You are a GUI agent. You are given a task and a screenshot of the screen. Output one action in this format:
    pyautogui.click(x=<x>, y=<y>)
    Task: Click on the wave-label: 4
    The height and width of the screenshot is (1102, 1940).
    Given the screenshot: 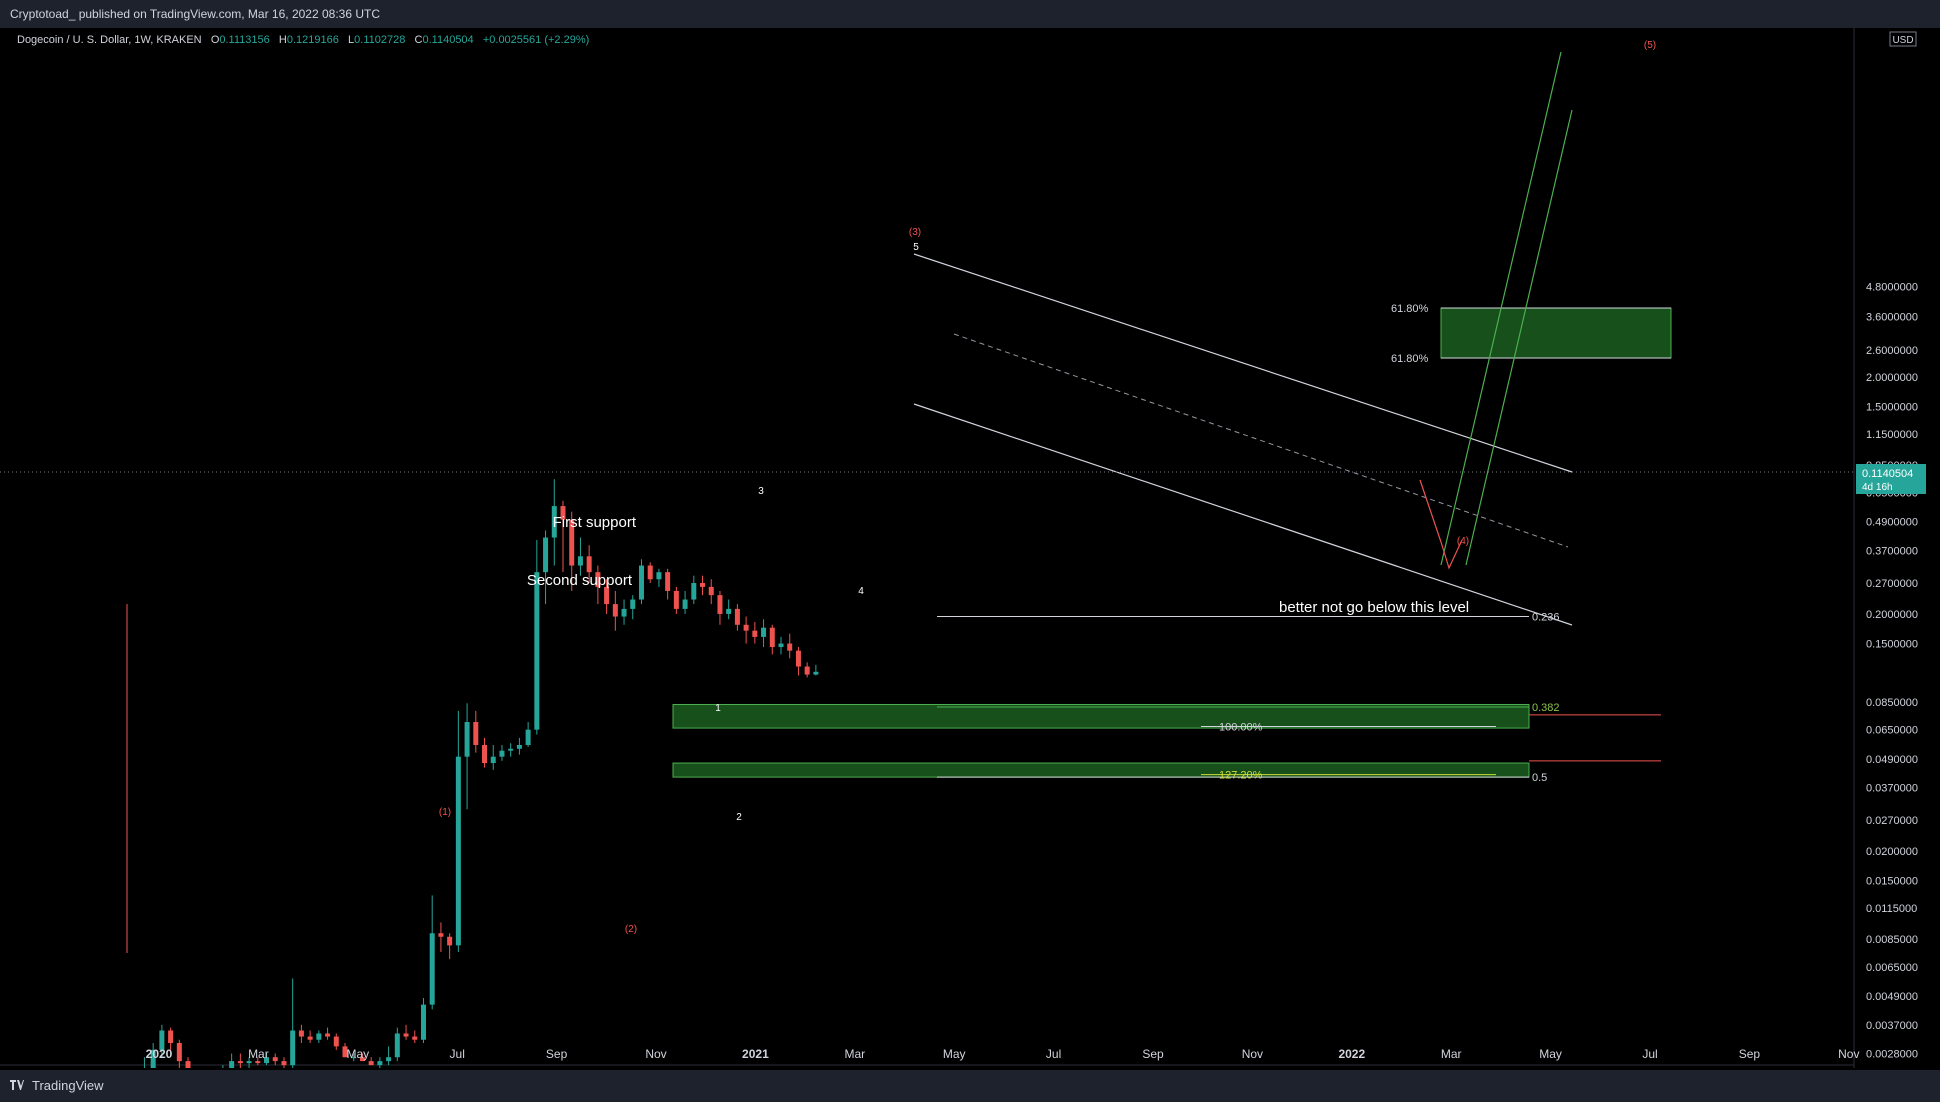 What is the action you would take?
    pyautogui.click(x=861, y=591)
    